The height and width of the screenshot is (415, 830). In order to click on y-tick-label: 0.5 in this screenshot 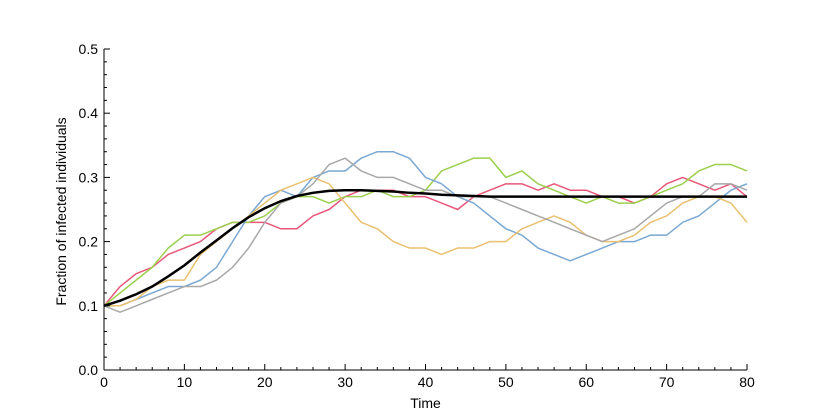, I will do `click(89, 49)`.